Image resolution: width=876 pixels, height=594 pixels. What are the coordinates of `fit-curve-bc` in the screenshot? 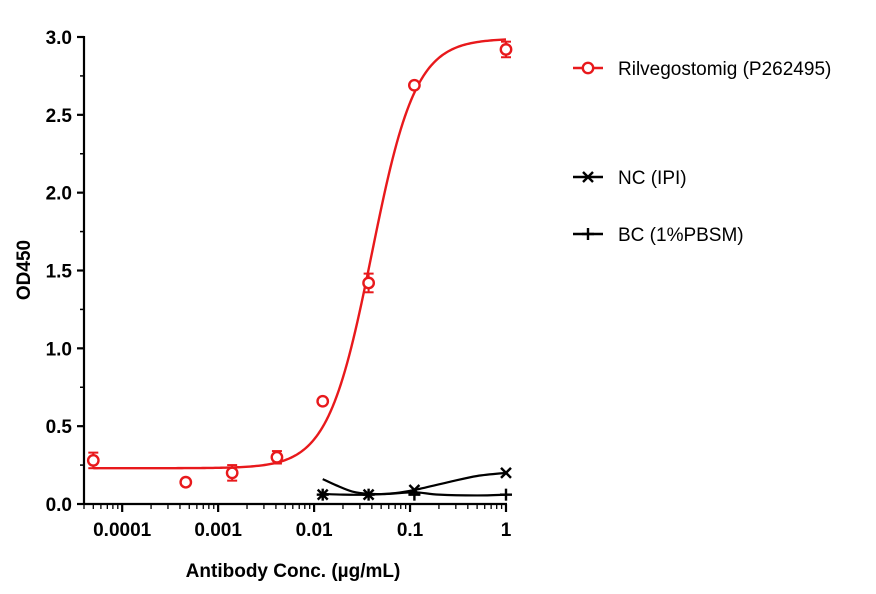 It's located at (414, 487).